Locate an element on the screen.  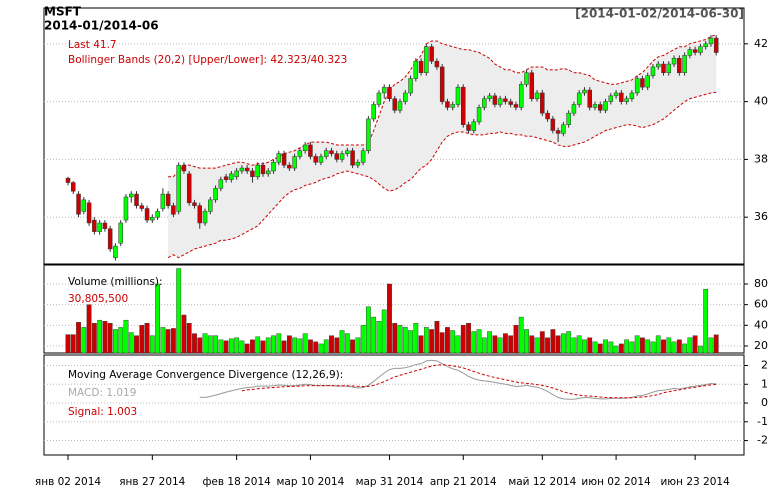
x-tick-label: мар 31 2014 is located at coordinates (390, 482).